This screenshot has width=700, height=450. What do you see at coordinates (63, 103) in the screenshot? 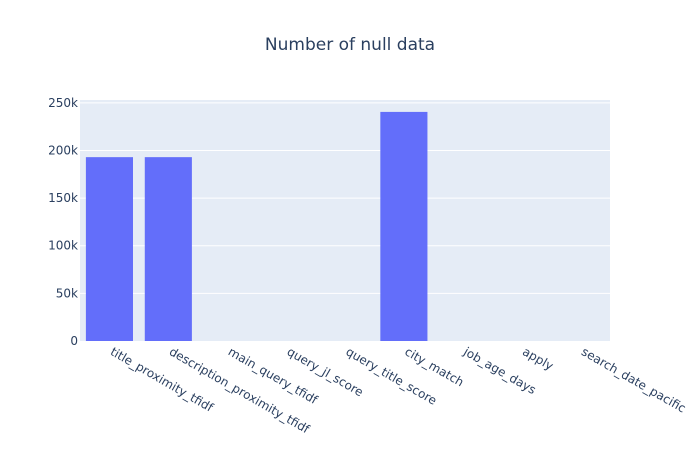
I see `y-tick-label: 250k` at bounding box center [63, 103].